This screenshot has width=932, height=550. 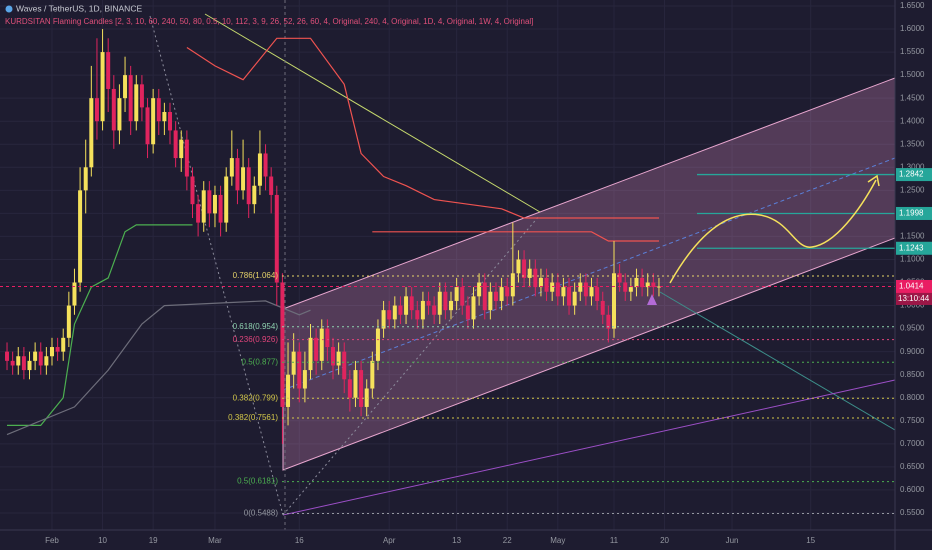 I want to click on x-tick-label: Mar, so click(x=215, y=540).